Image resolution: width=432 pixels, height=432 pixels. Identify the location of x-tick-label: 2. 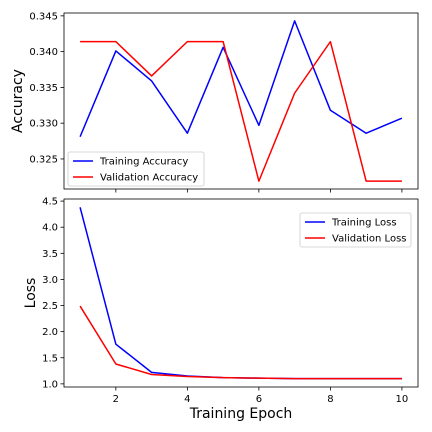
(116, 399).